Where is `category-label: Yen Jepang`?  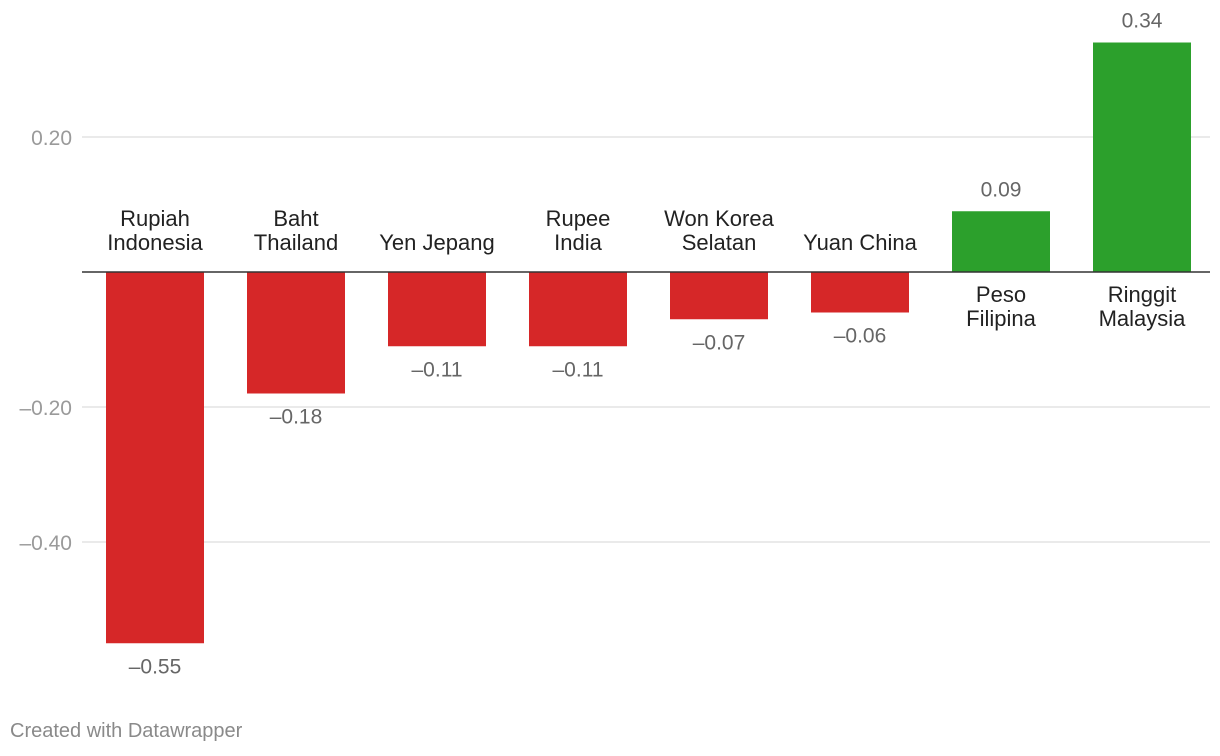 category-label: Yen Jepang is located at coordinates (436, 242).